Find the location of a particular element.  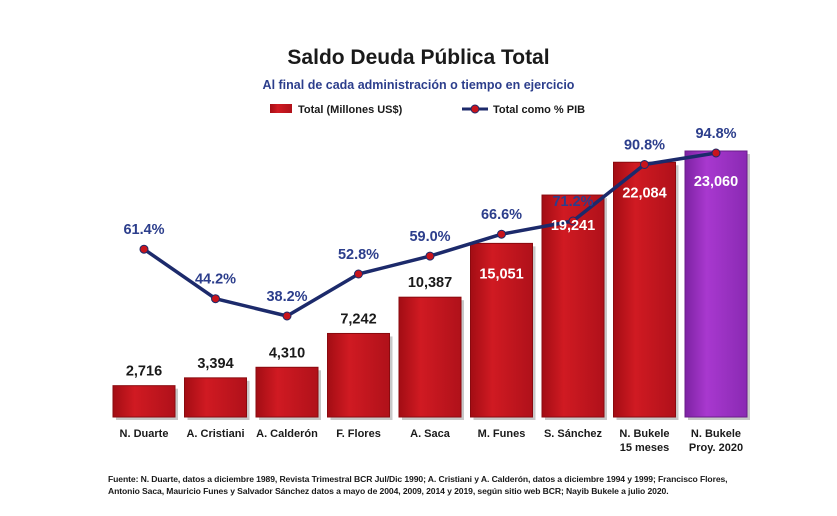

legend-label-line: Total como % PIB is located at coordinates (539, 110).